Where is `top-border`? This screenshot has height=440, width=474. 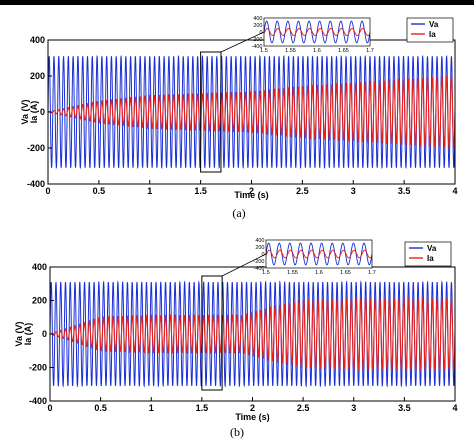 top-border is located at coordinates (237, 2).